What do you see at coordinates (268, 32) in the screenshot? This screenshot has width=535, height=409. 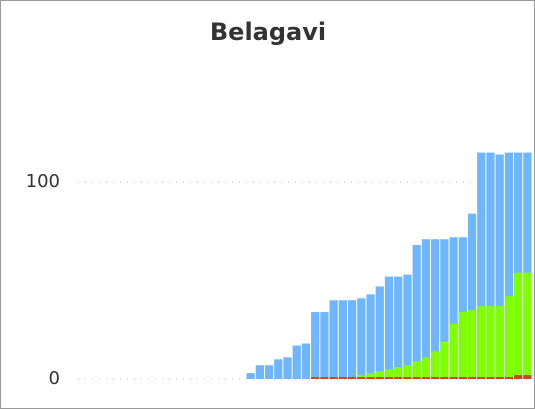 I see `chart-title: Belagavi` at bounding box center [268, 32].